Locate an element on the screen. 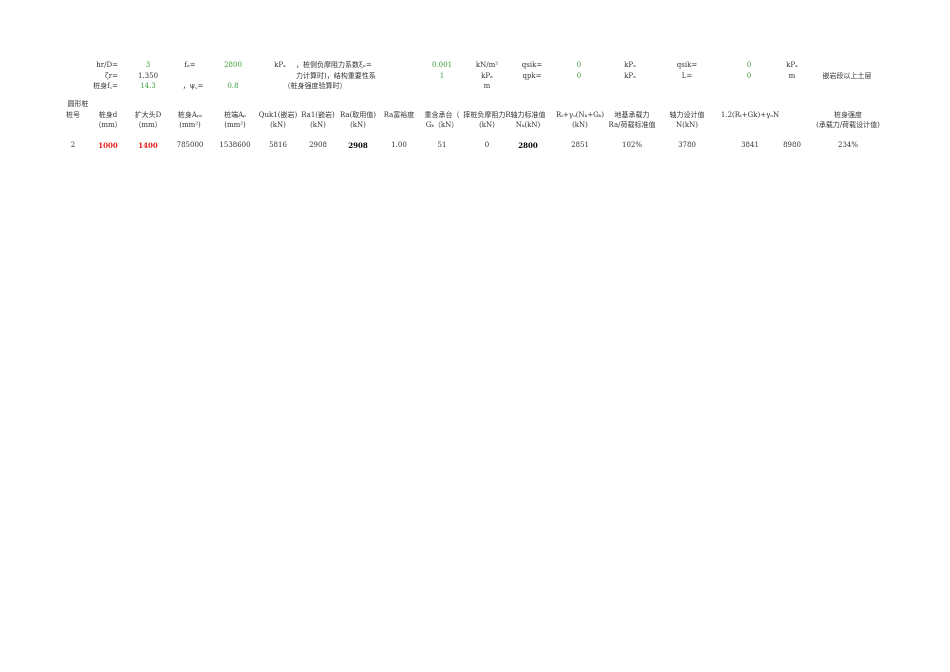 Image resolution: width=950 pixels, height=672 pixels. qsik2-label: qsik= is located at coordinates (687, 65).